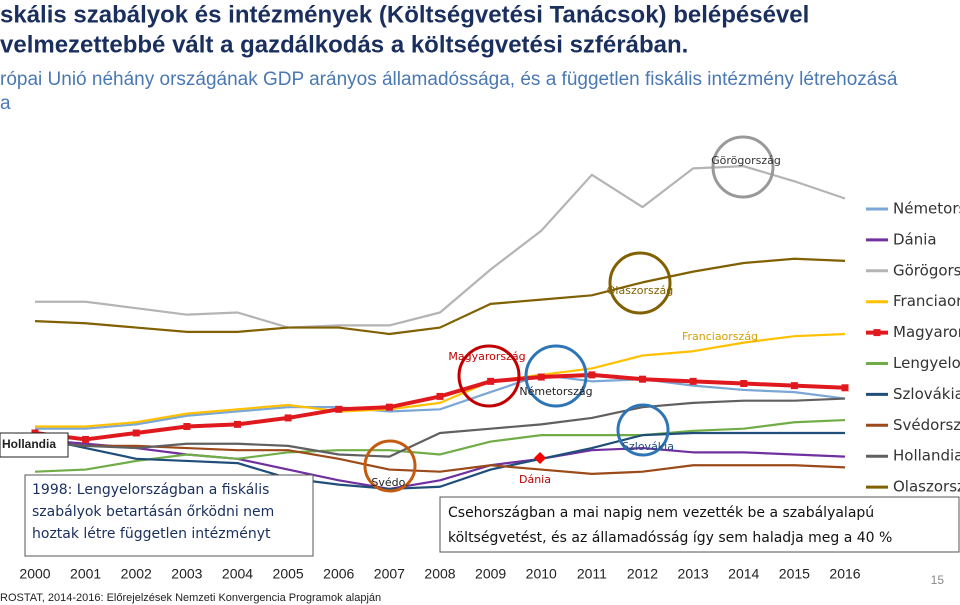  I want to click on legend-label: Németors, so click(926, 209).